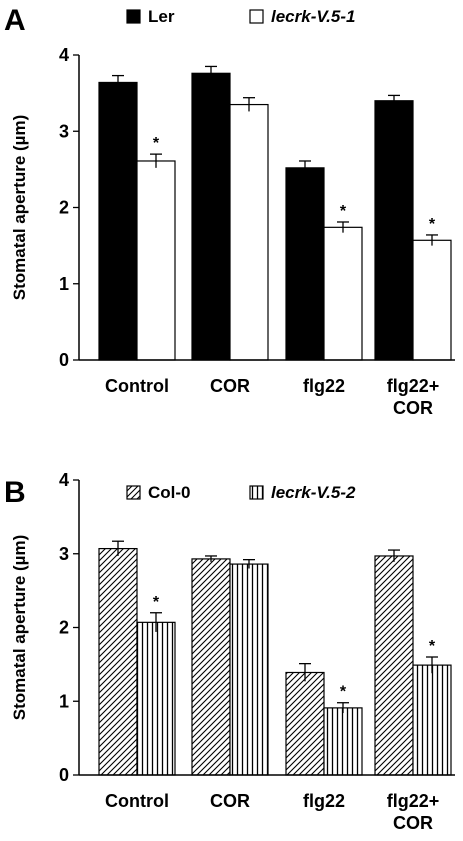  What do you see at coordinates (161, 16) in the screenshot?
I see `legend-label: Ler` at bounding box center [161, 16].